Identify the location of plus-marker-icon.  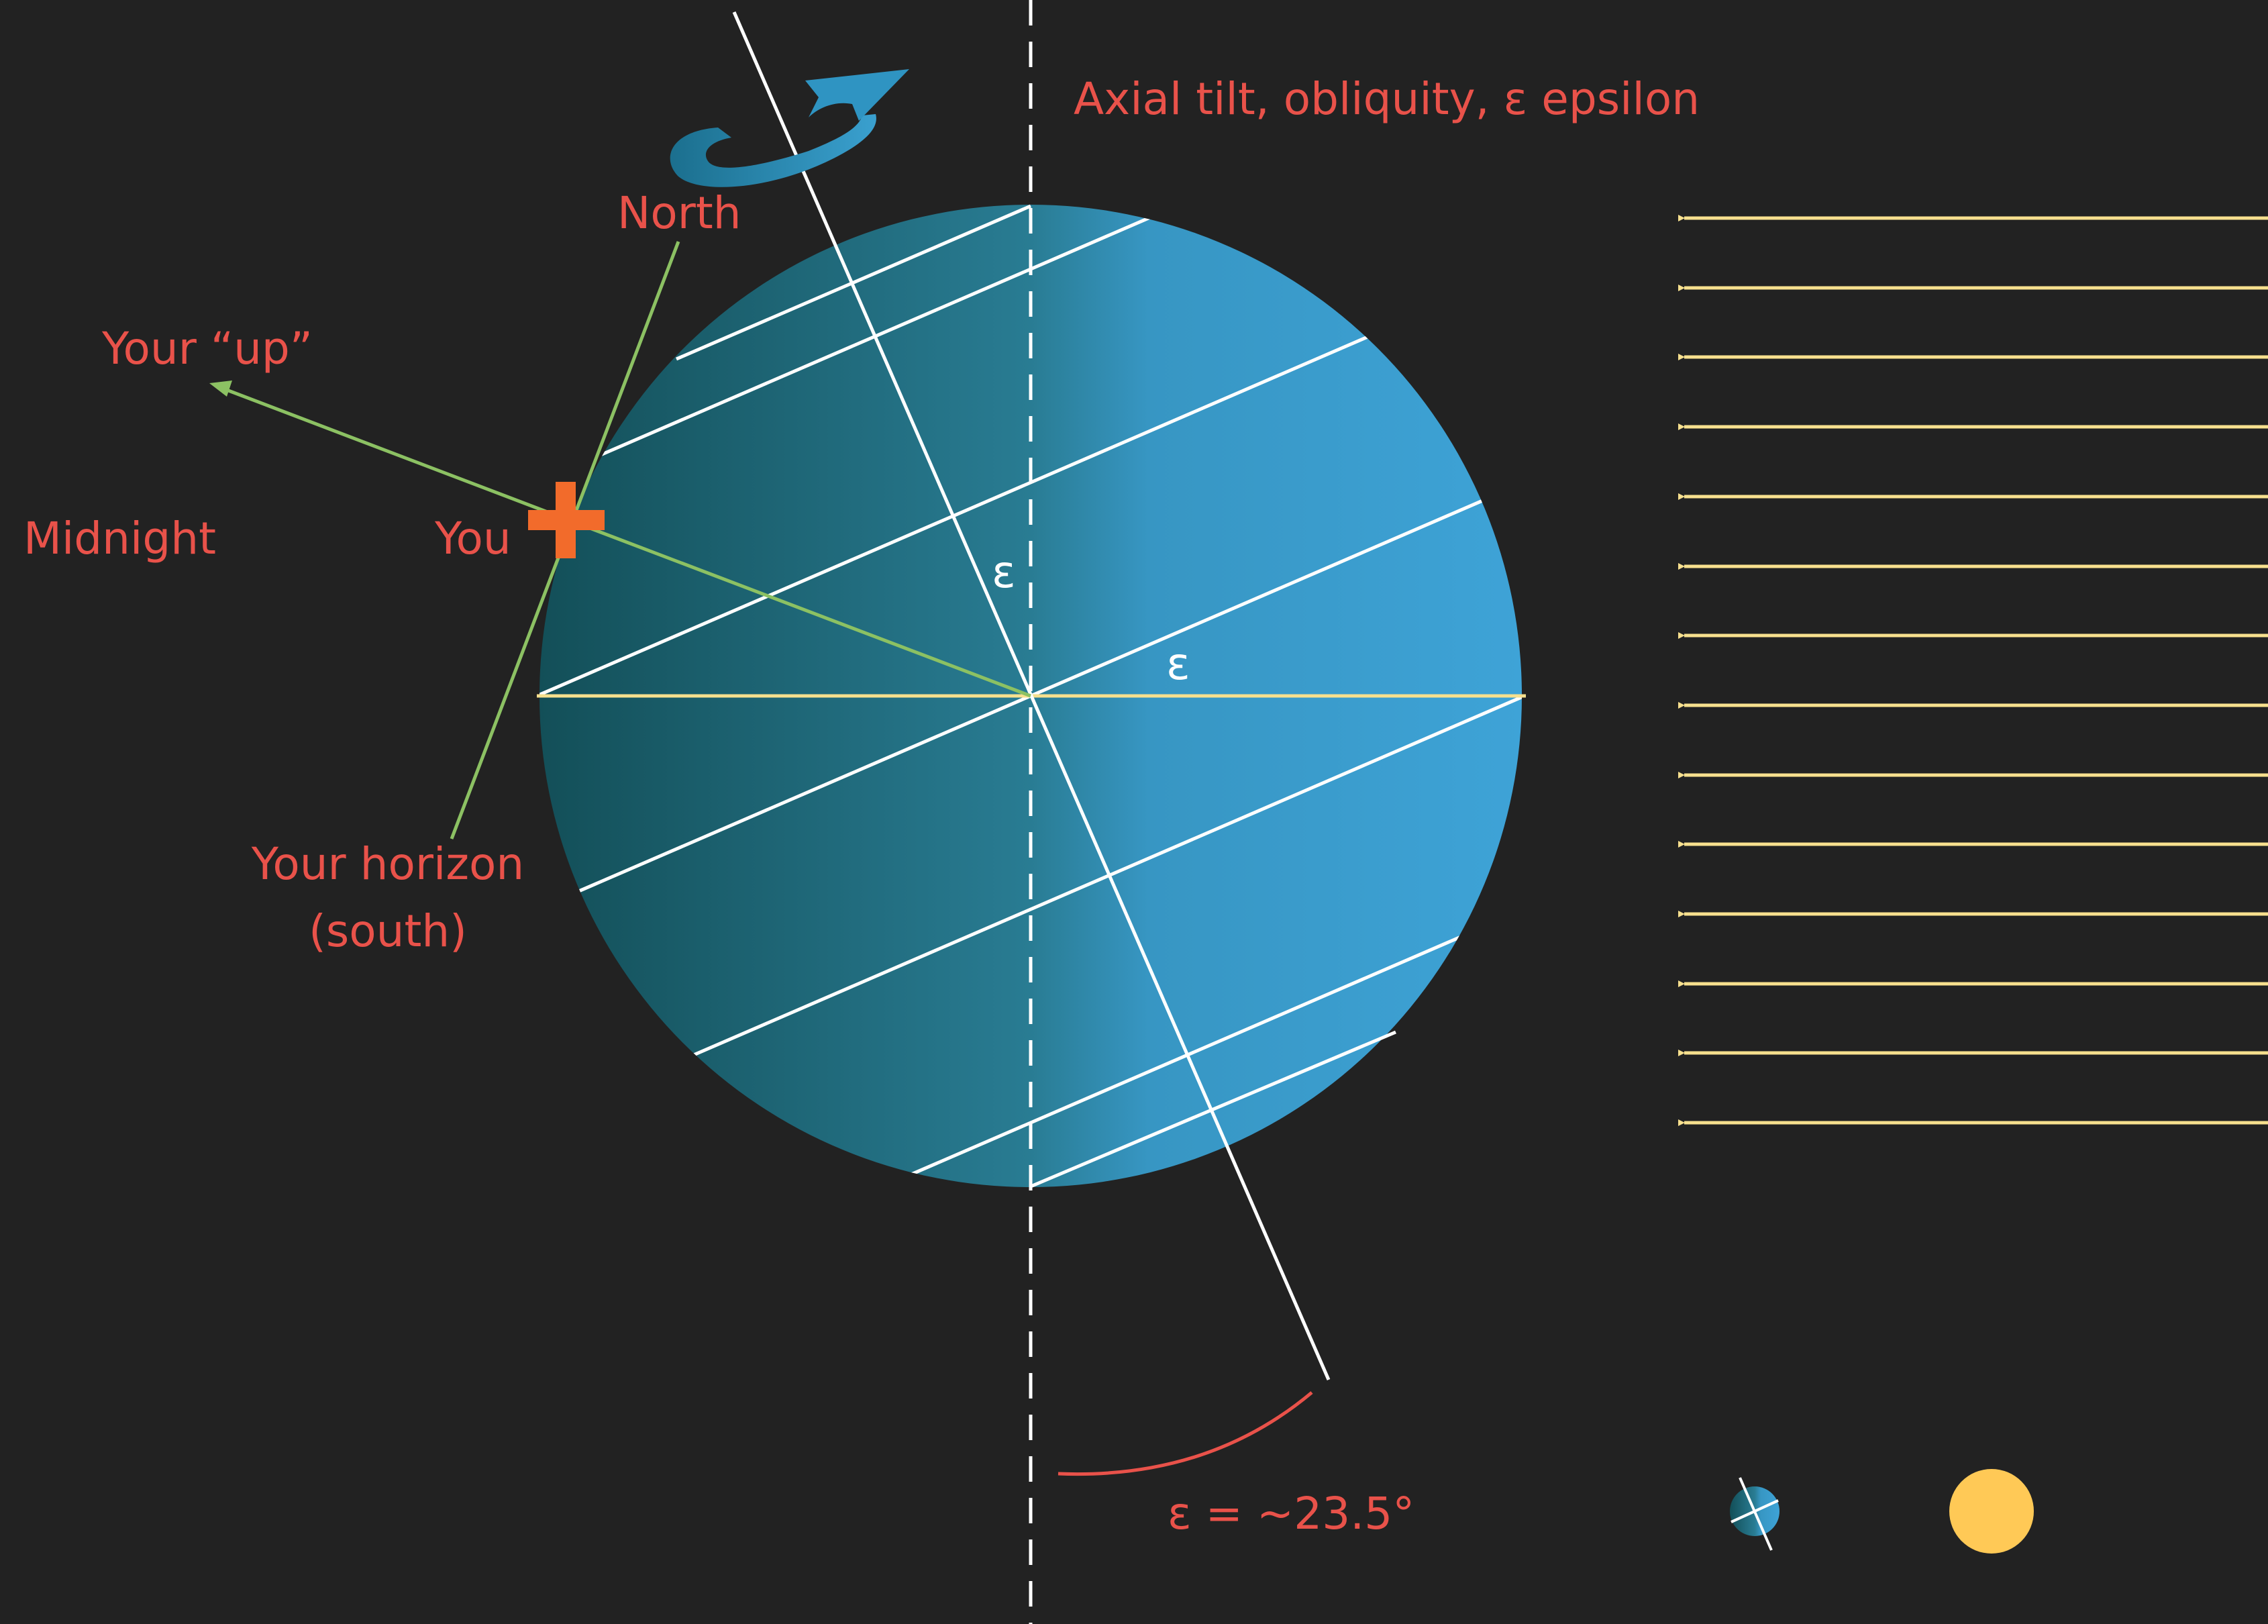
(567, 520).